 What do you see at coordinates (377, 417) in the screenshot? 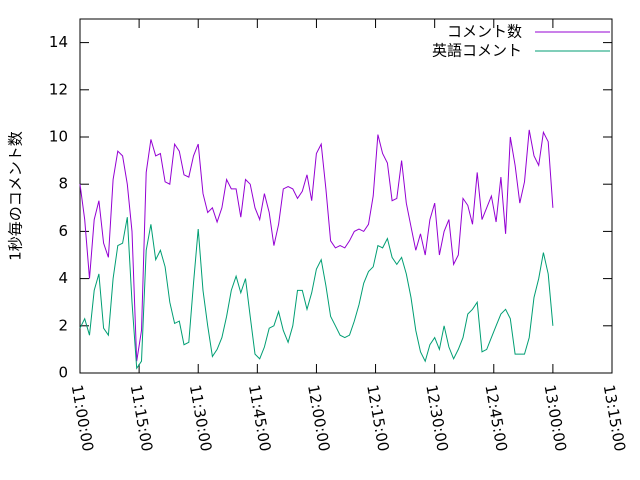
I see `x-tick-label: 12:15:00` at bounding box center [377, 417].